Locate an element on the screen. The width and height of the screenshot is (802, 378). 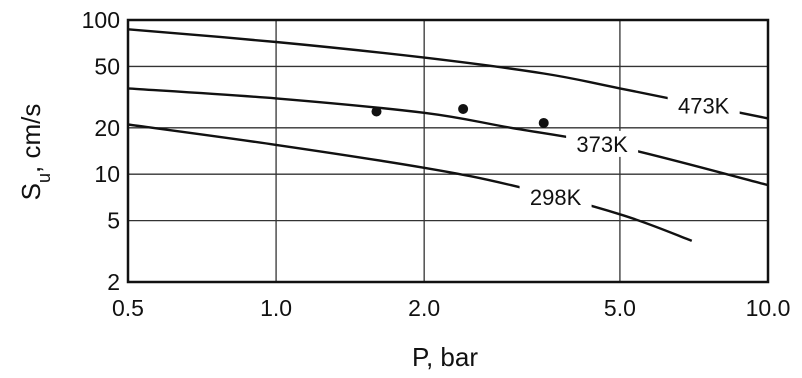
x-tick-label-5-0: 5.0 is located at coordinates (620, 308).